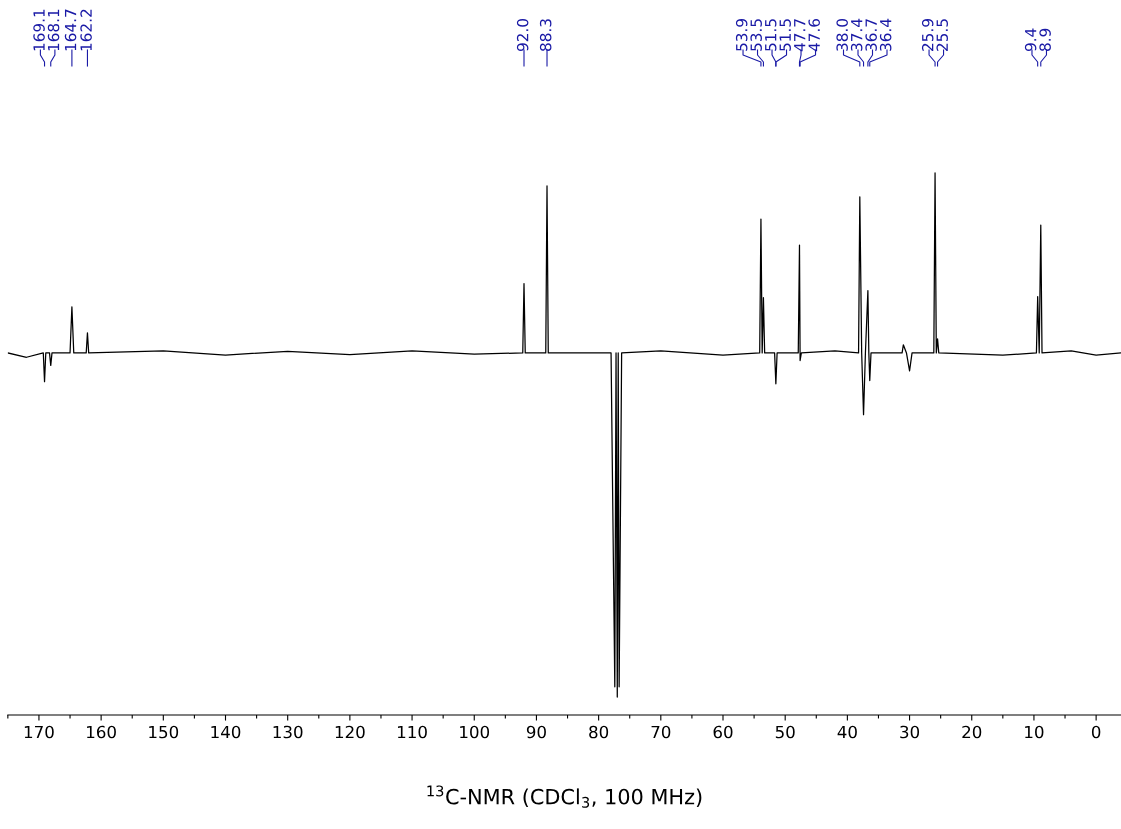 The width and height of the screenshot is (1121, 829). What do you see at coordinates (101, 732) in the screenshot?
I see `x-tick-label: 160` at bounding box center [101, 732].